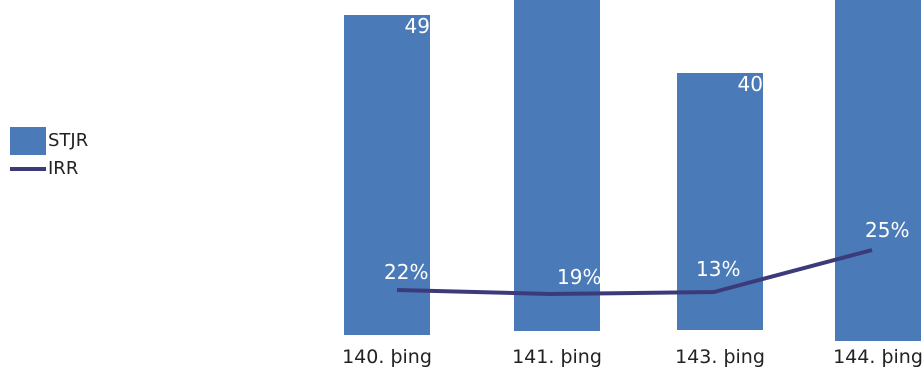  I want to click on irr-label-4: 25%, so click(887, 230).